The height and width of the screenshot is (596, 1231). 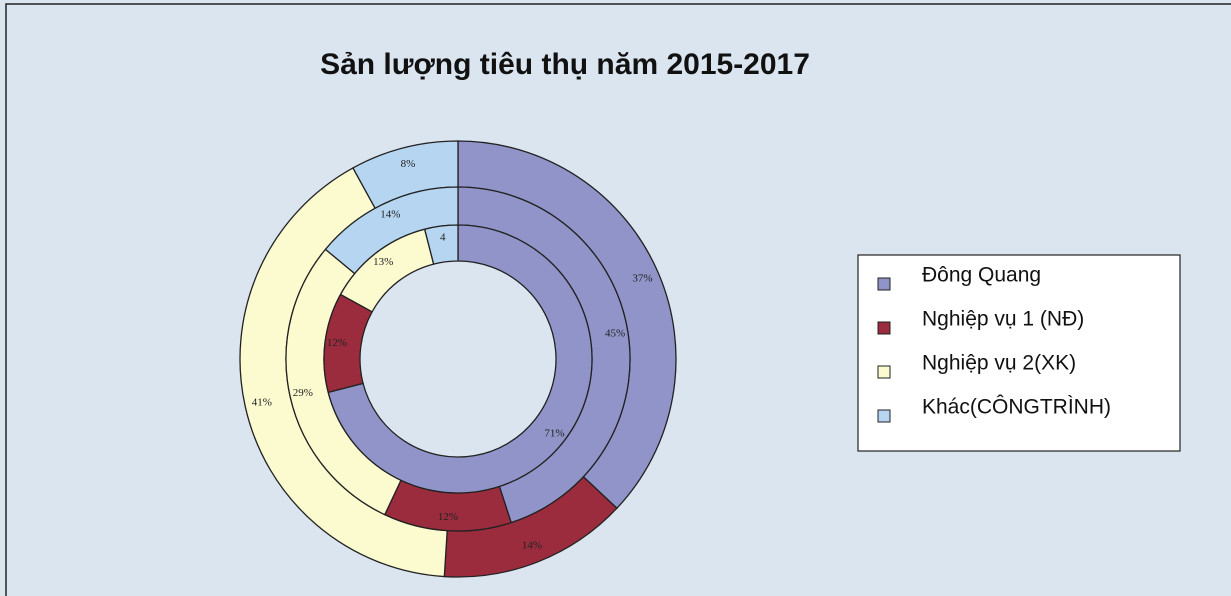 I want to click on legend-box, so click(x=1019, y=353).